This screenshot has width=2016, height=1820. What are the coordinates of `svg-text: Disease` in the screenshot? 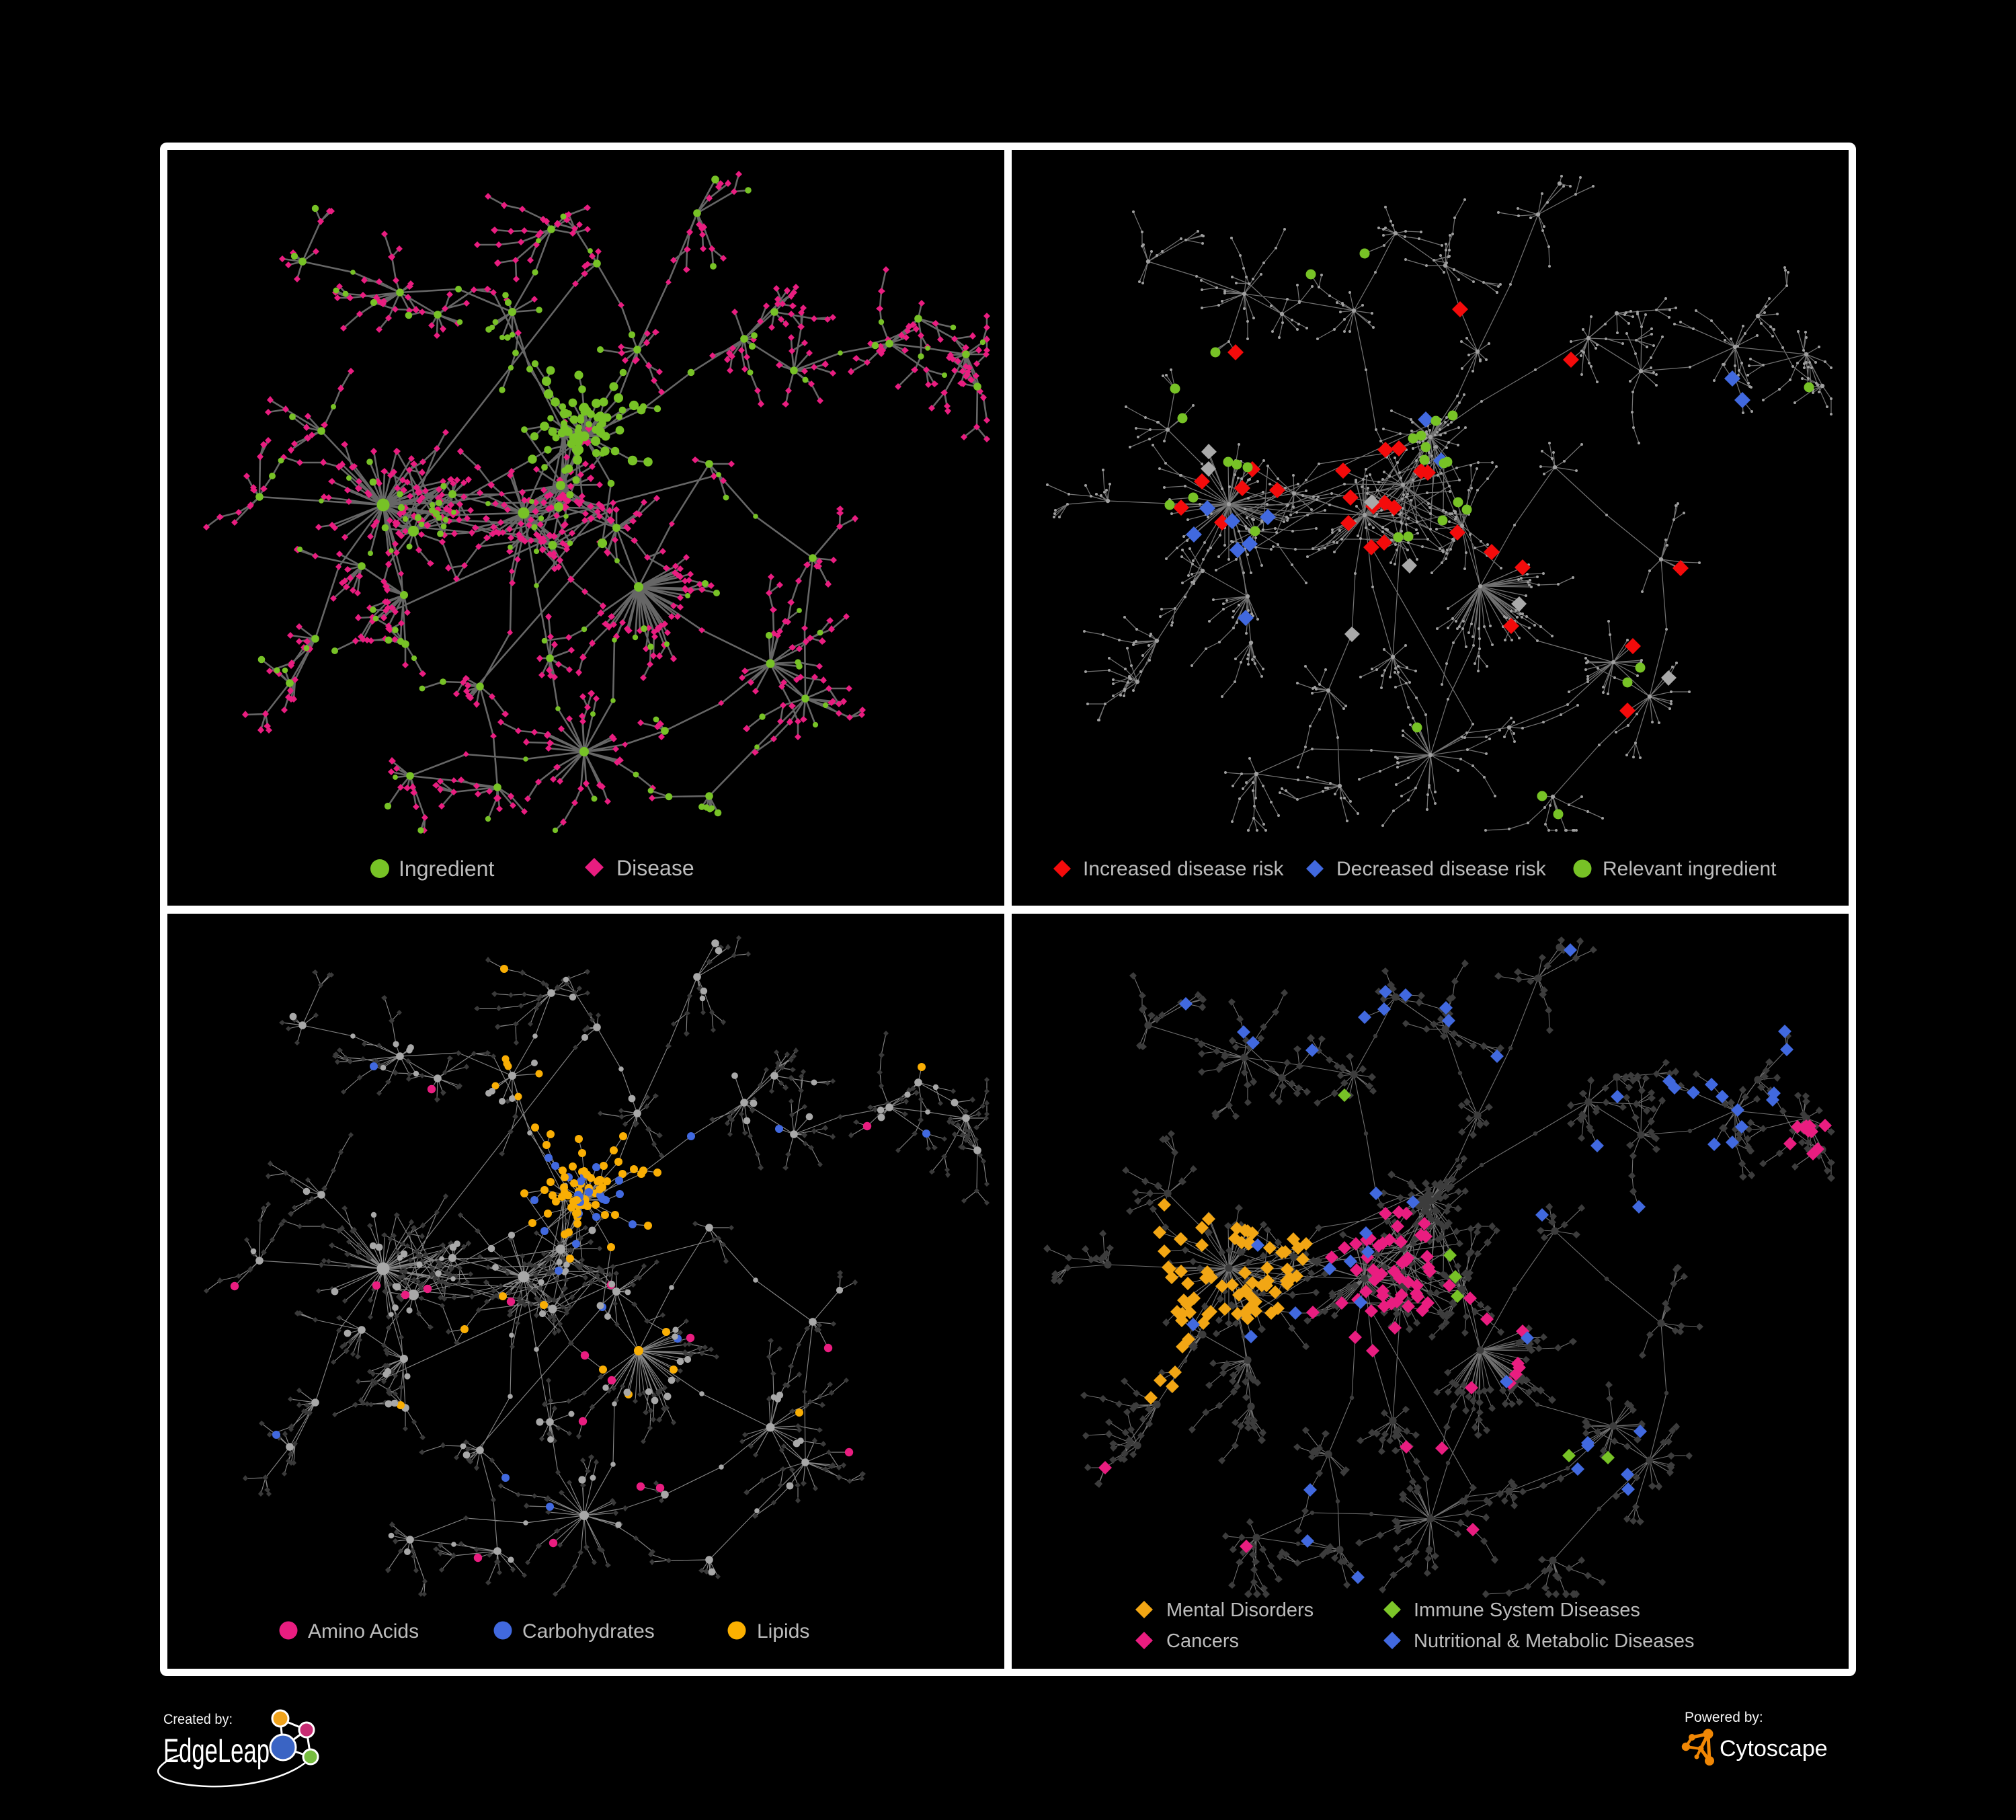 It's located at (655, 868).